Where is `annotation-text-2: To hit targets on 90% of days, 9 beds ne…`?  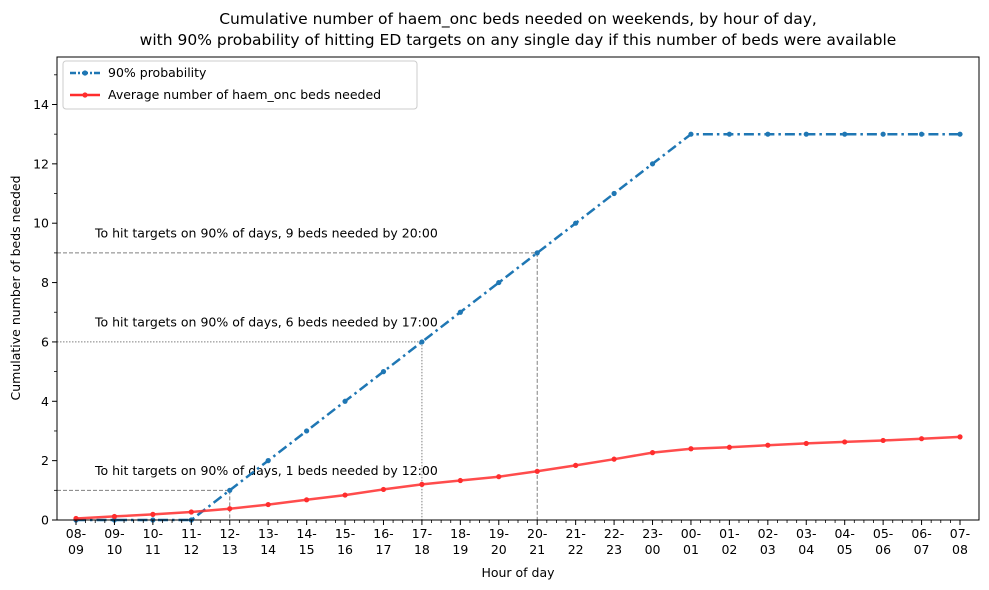 annotation-text-2: To hit targets on 90% of days, 9 beds ne… is located at coordinates (266, 233).